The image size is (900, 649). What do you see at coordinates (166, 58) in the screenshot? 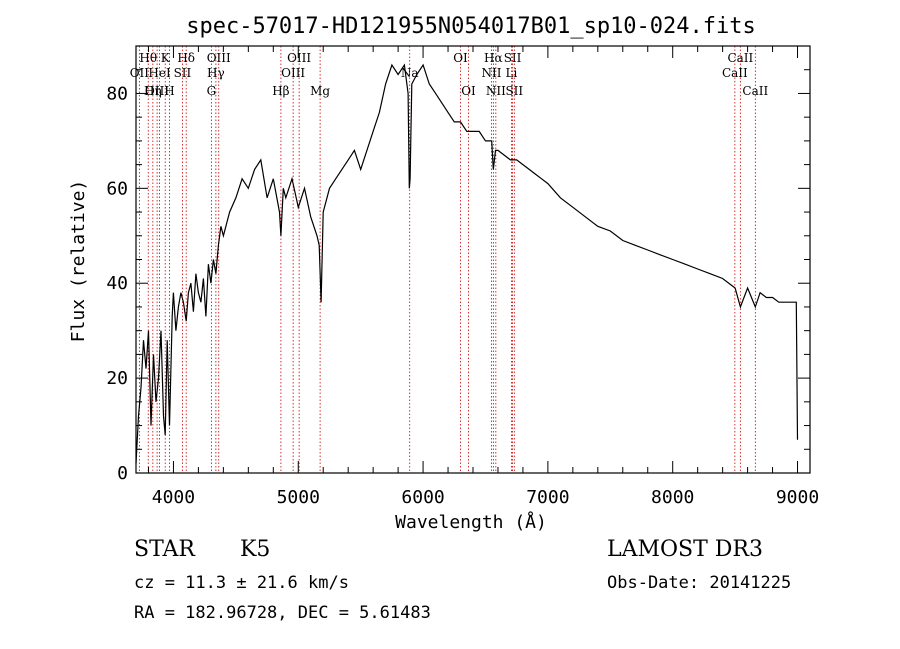
I see `spectral-line-label: K` at bounding box center [166, 58].